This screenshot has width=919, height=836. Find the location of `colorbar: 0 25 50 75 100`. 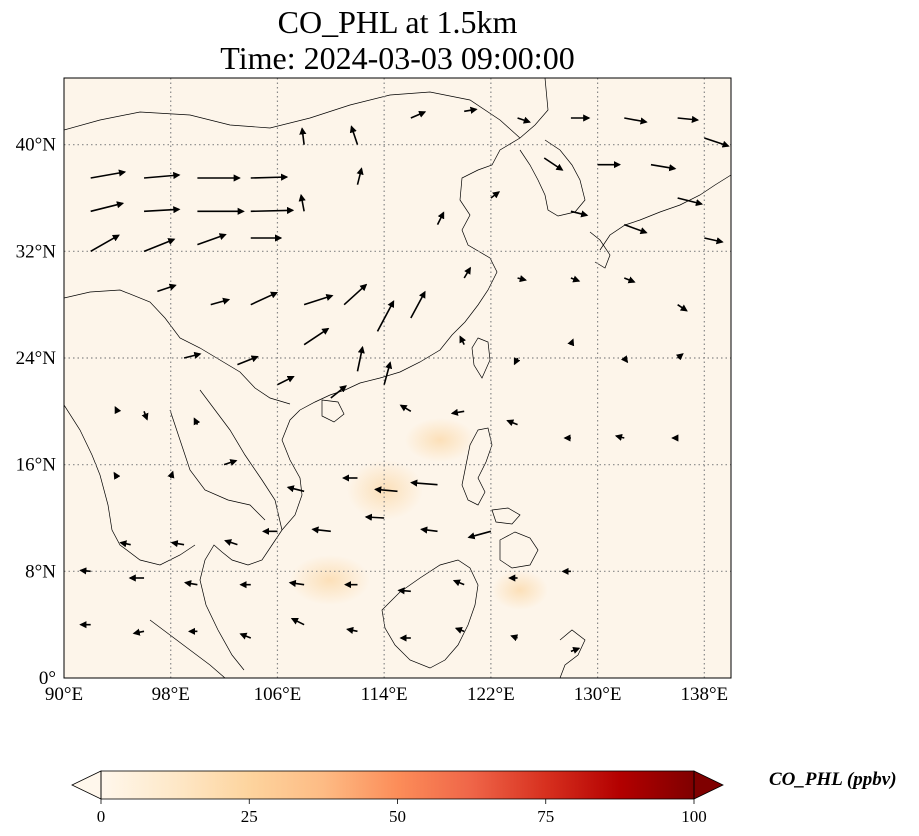

colorbar: 0 25 50 75 100 is located at coordinates (397, 798).